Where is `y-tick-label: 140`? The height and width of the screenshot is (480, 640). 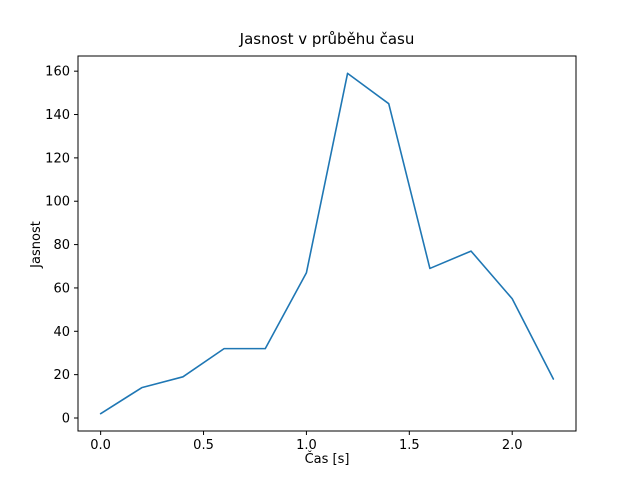
y-tick-label: 140 is located at coordinates (57, 115).